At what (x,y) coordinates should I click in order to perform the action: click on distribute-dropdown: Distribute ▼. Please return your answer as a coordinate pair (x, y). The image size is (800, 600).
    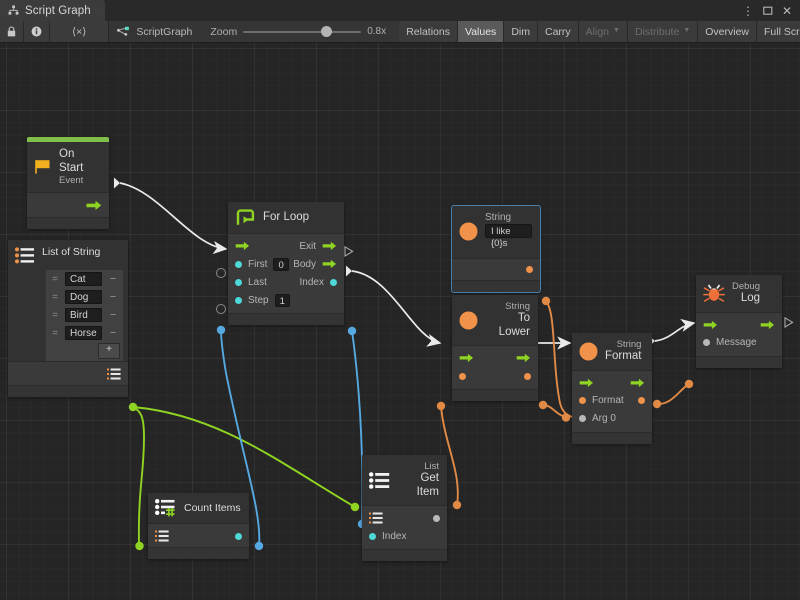
    Looking at the image, I should click on (663, 31).